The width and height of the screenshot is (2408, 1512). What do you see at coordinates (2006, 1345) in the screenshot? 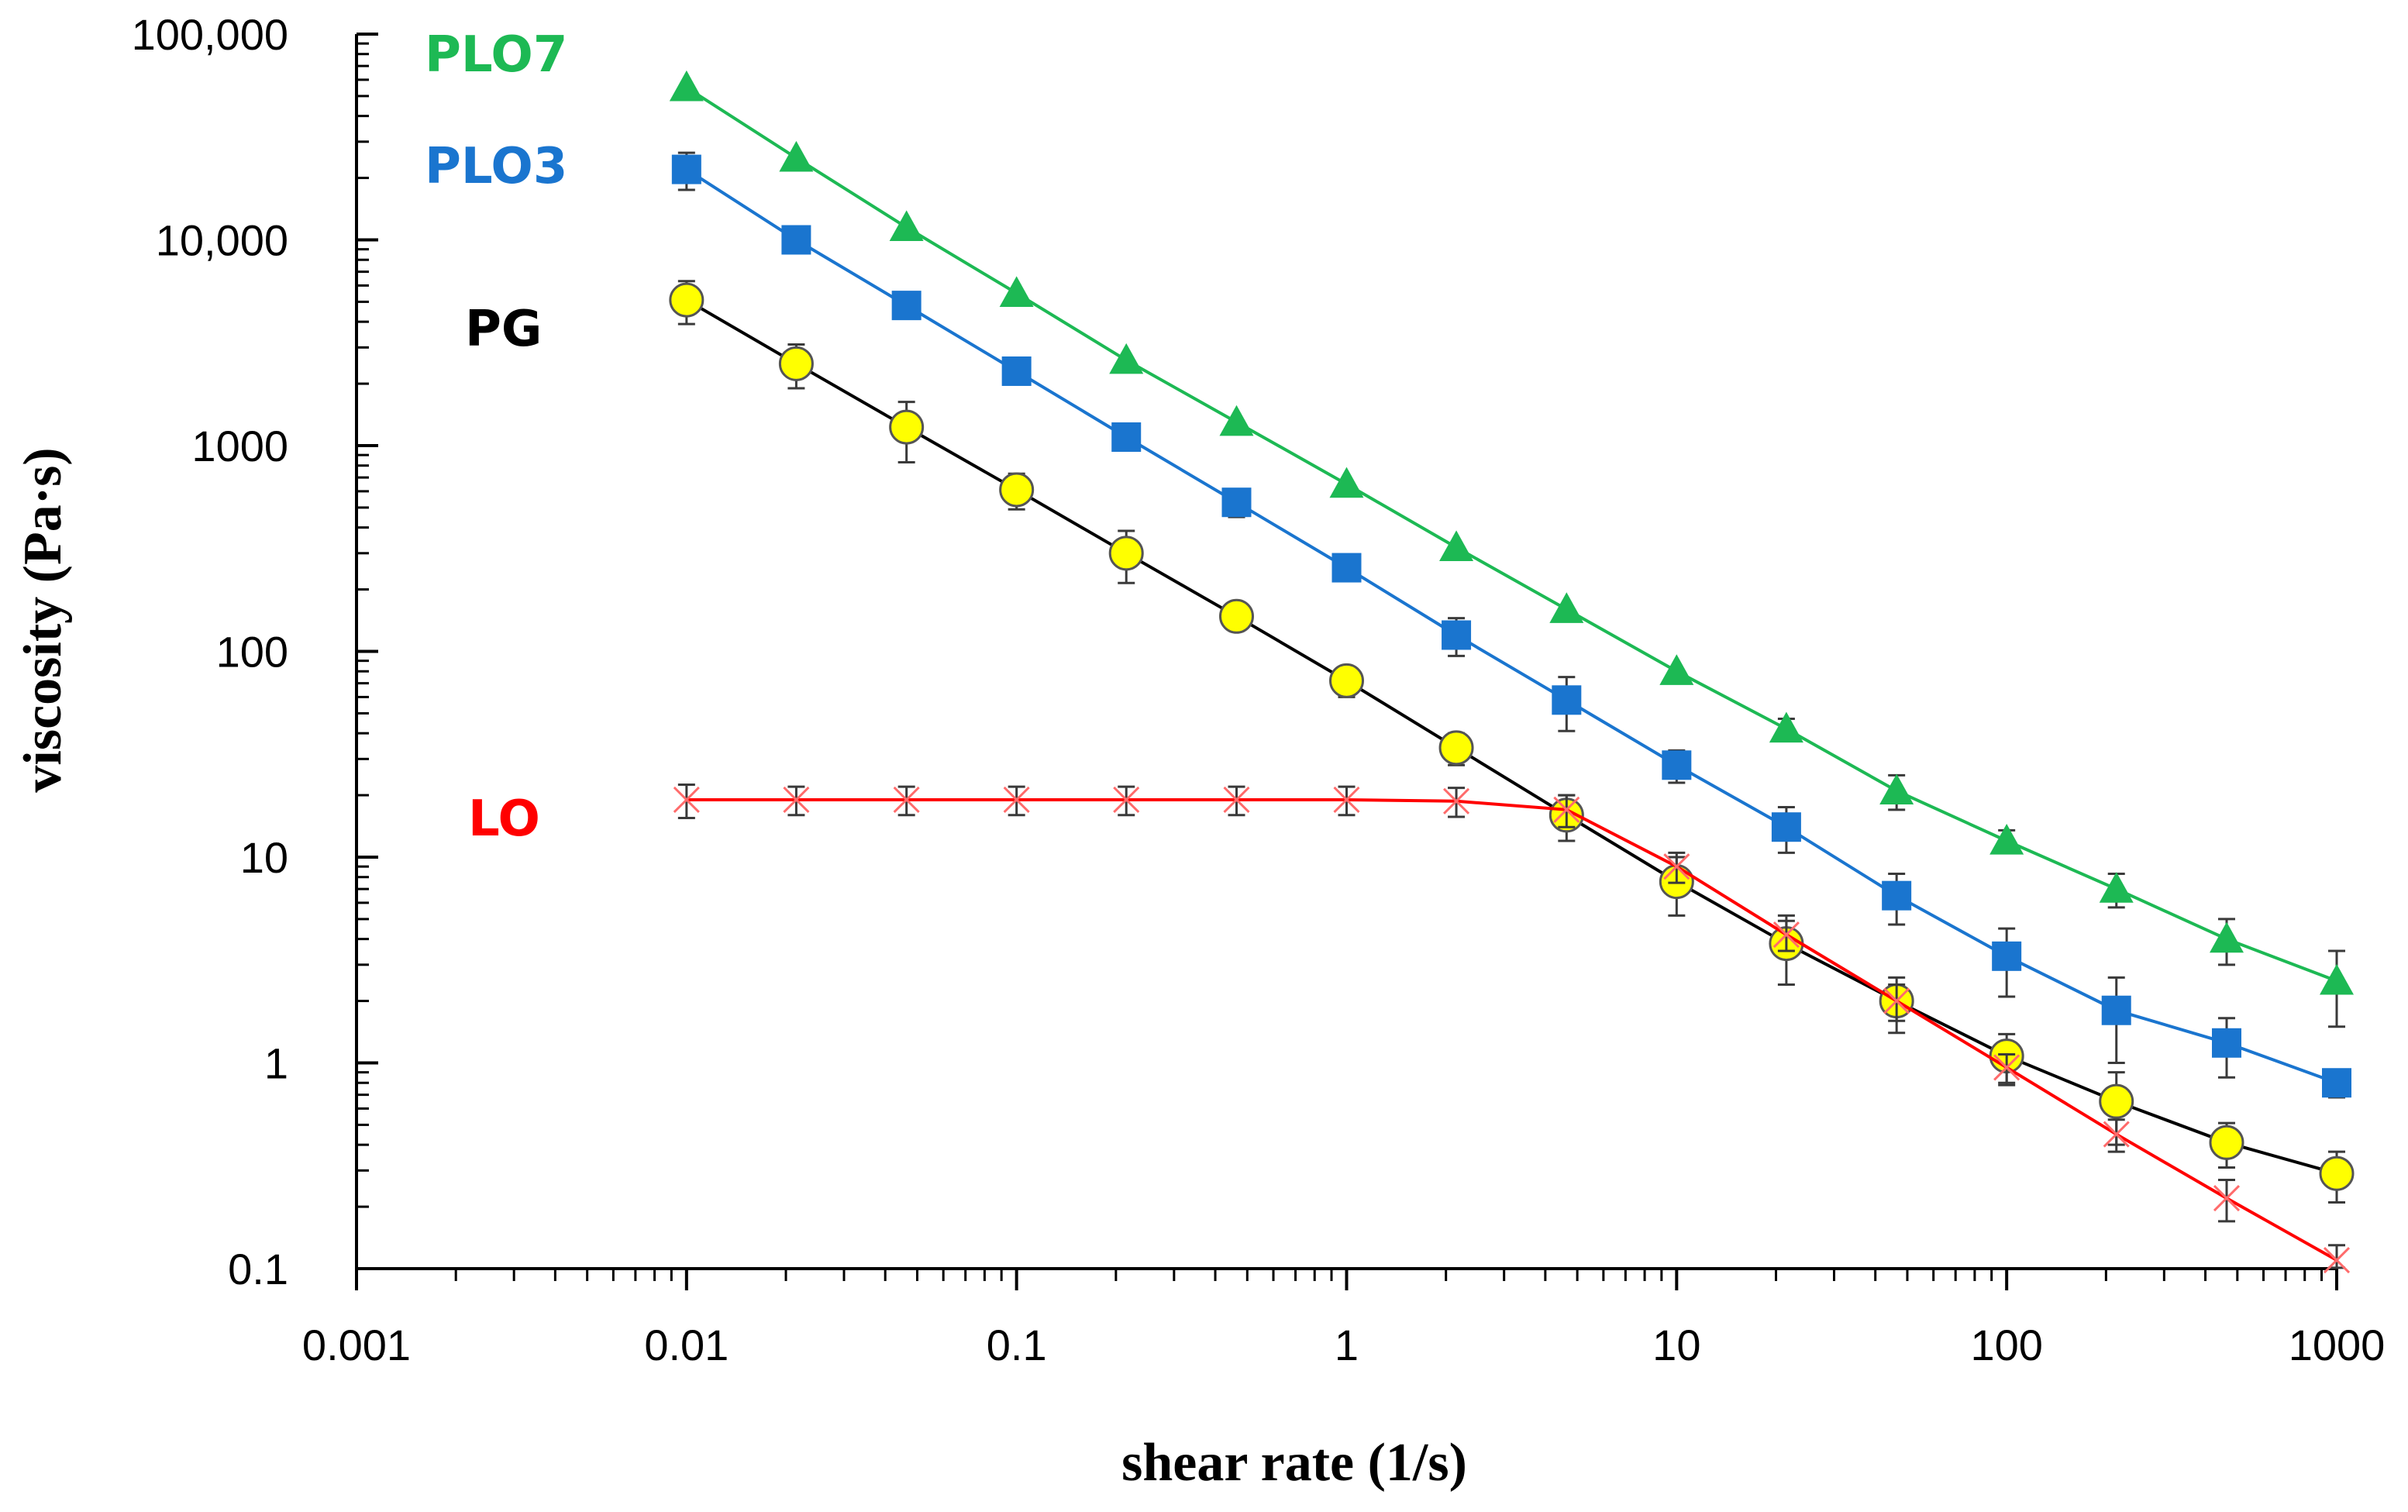
I see `x-tick-label: 100` at bounding box center [2006, 1345].